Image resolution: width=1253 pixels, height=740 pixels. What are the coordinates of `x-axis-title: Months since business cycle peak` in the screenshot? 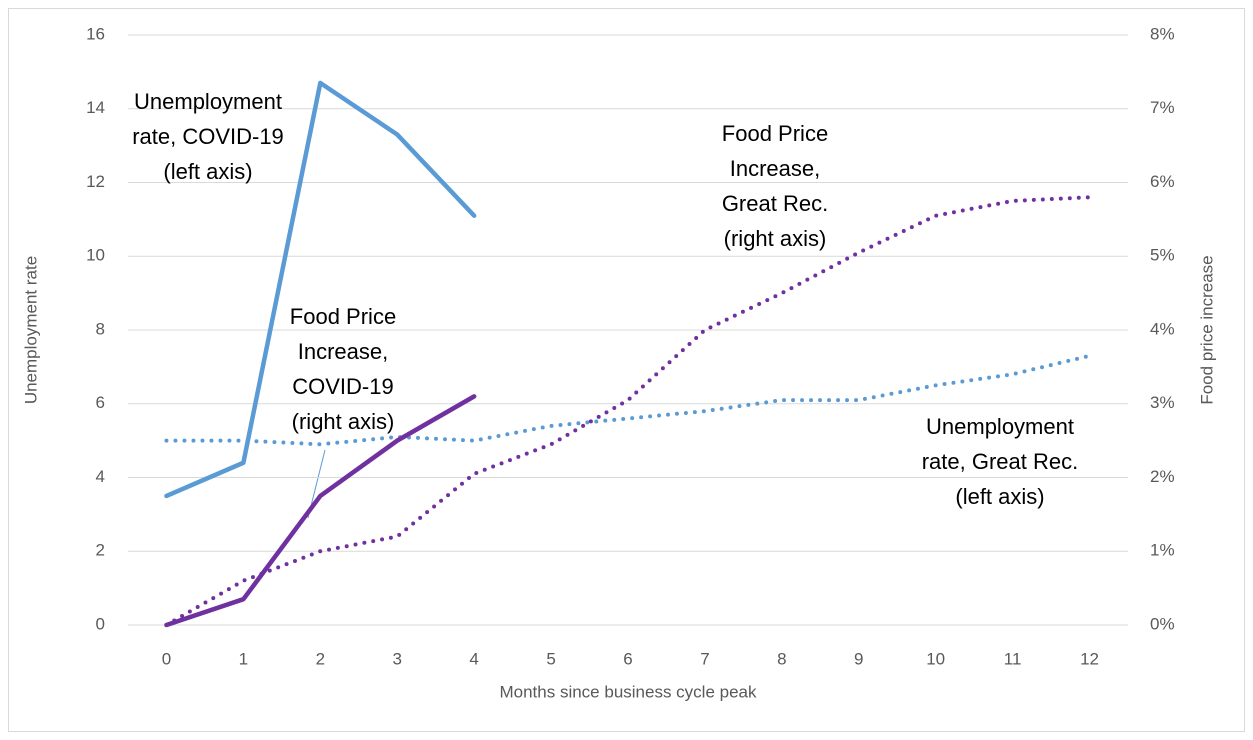 It's located at (628, 691).